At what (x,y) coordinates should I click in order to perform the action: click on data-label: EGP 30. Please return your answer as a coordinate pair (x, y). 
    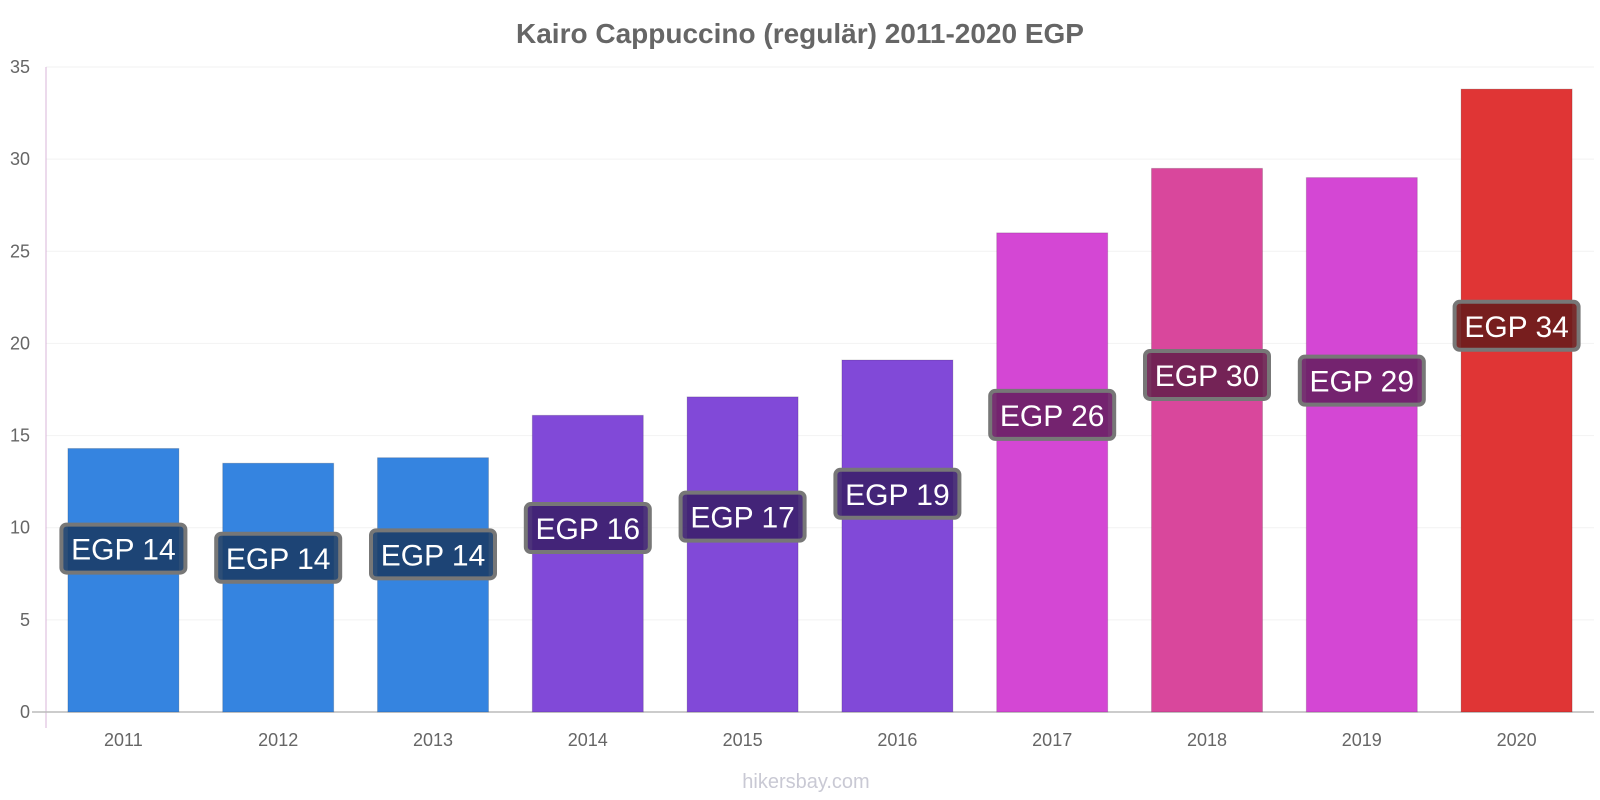
    Looking at the image, I should click on (1207, 376).